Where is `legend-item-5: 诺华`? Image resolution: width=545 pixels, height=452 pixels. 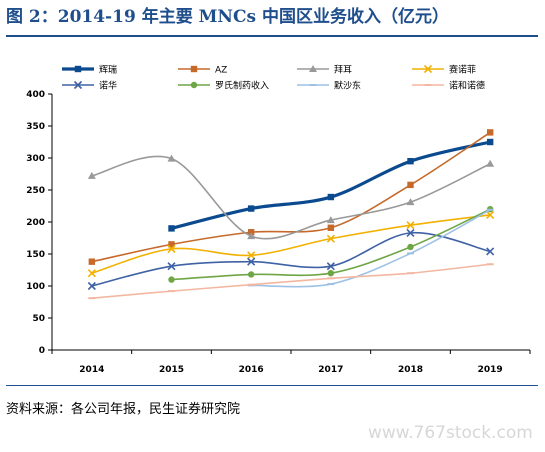 legend-item-5: 诺华 is located at coordinates (89, 86).